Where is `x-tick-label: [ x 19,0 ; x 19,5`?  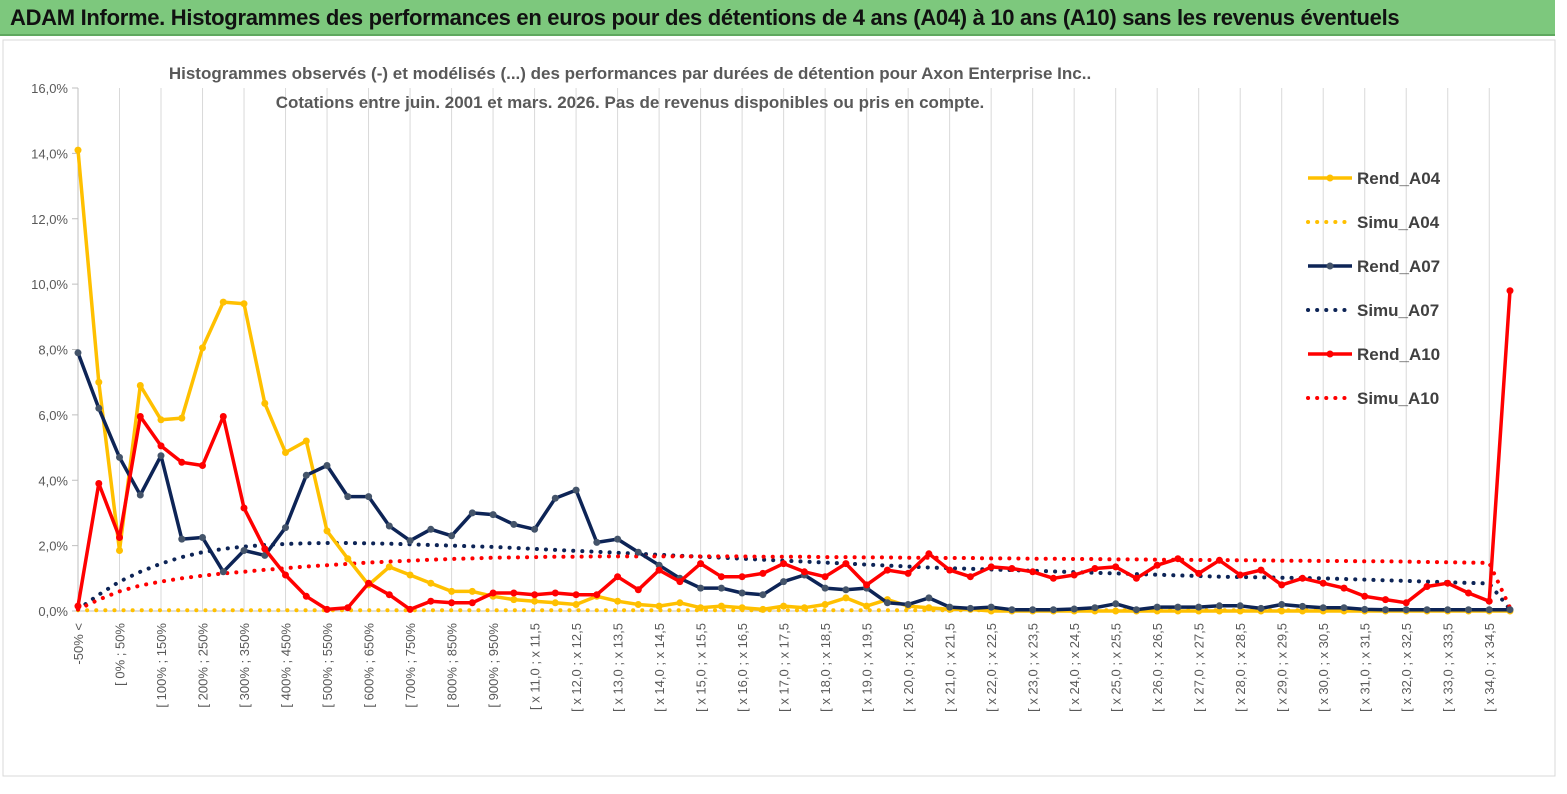 x-tick-label: [ x 19,0 ; x 19,5 is located at coordinates (867, 667).